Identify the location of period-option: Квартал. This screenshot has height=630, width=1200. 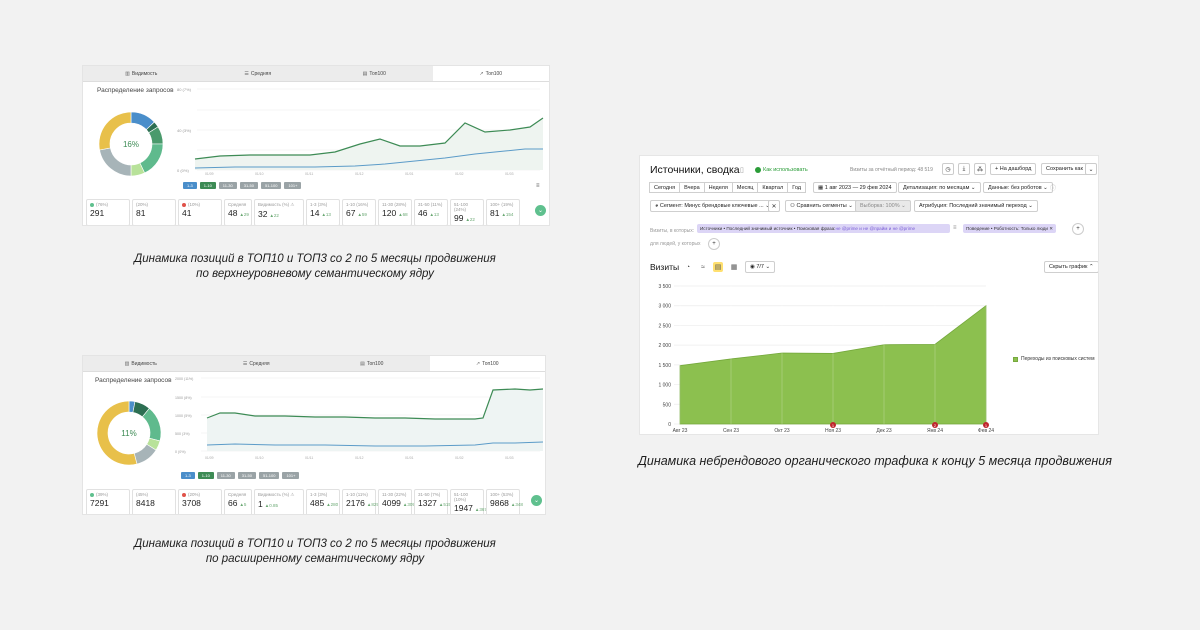
(773, 187).